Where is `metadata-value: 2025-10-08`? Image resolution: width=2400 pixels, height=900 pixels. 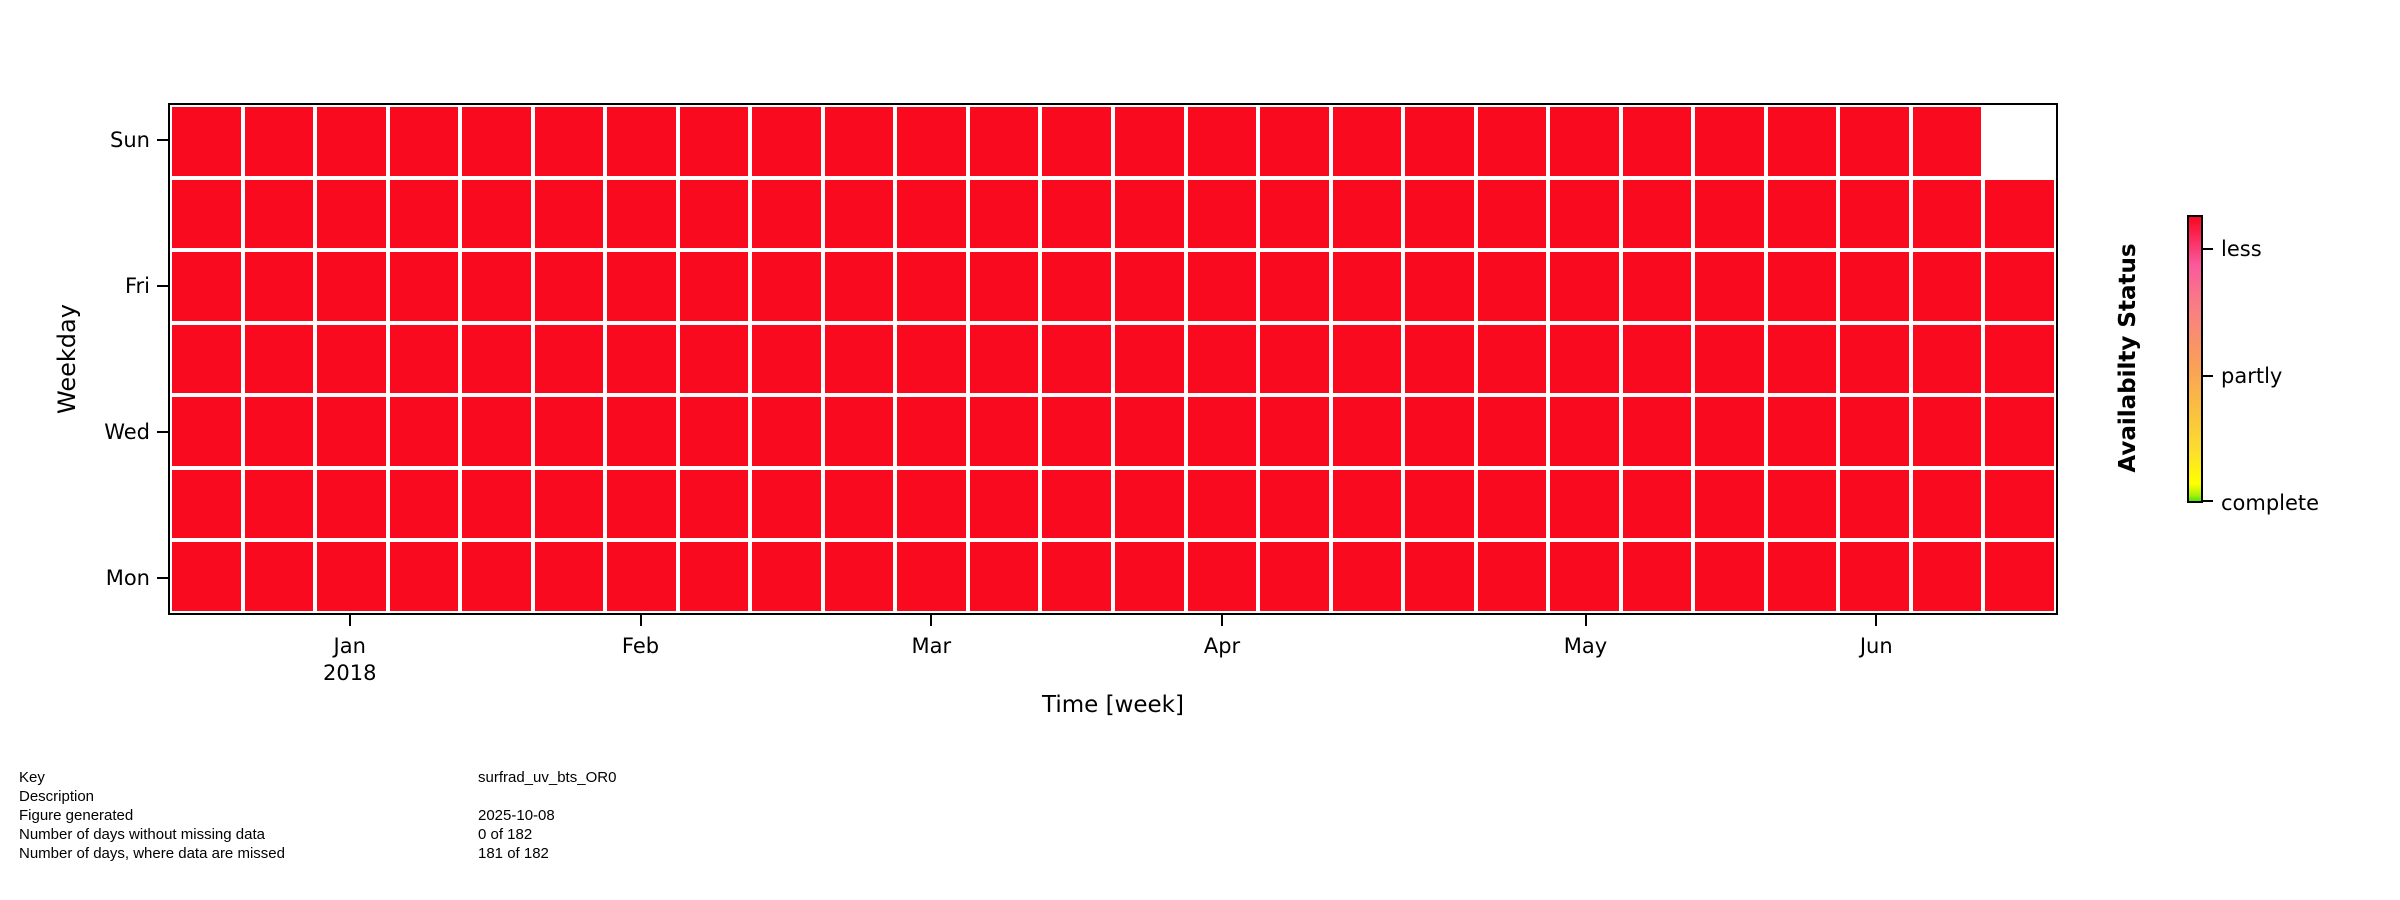 metadata-value: 2025-10-08 is located at coordinates (516, 815).